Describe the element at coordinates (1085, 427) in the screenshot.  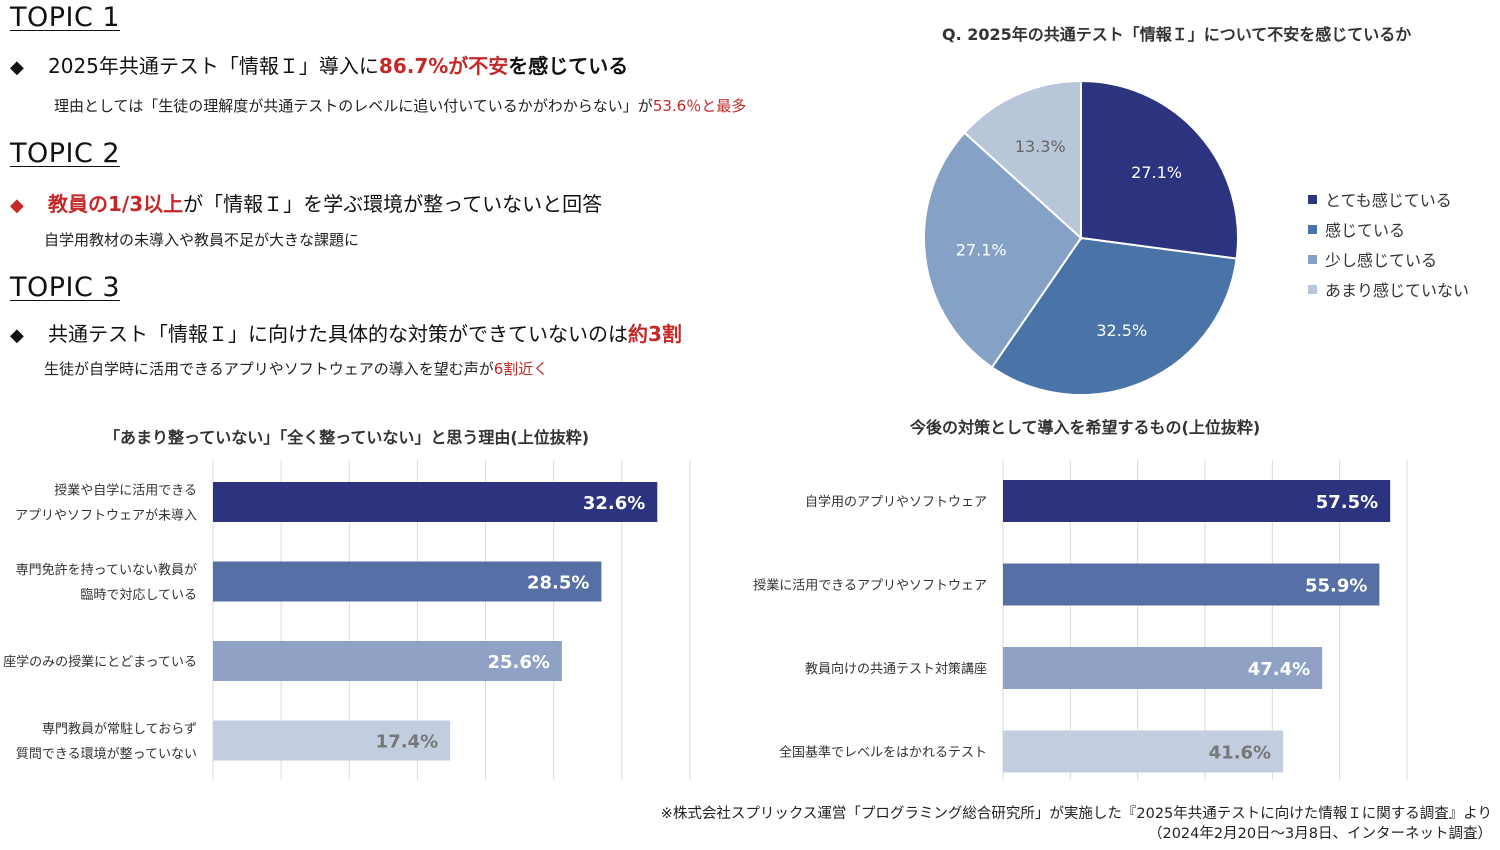
I see `bar-chart-right-title: 今後の対策として導入を希望するもの(上位抜粋)` at that location.